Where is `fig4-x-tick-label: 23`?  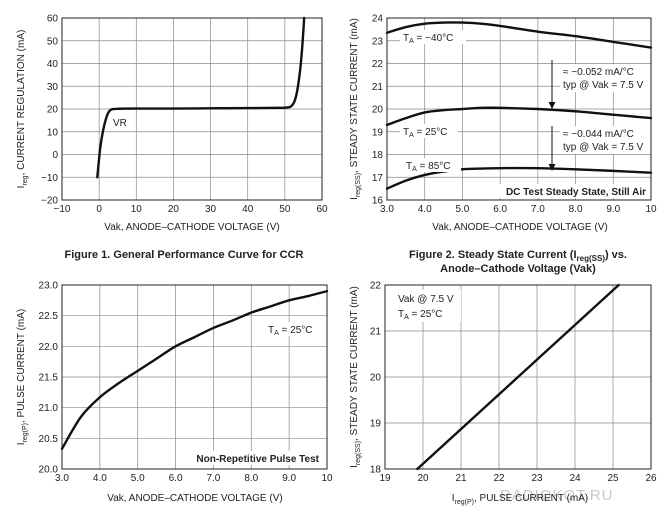
fig4-x-tick-label: 23 is located at coordinates (537, 478).